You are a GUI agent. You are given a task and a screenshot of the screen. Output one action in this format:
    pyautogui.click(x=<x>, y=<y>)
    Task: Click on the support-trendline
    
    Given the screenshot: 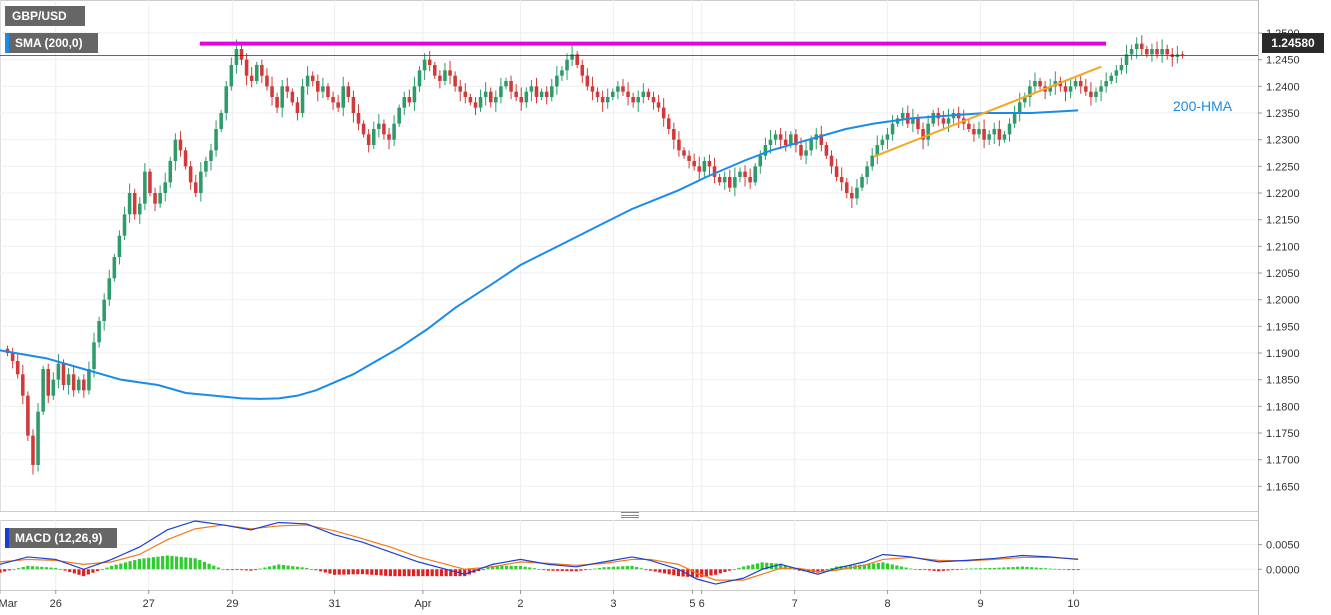 What is the action you would take?
    pyautogui.click(x=987, y=111)
    